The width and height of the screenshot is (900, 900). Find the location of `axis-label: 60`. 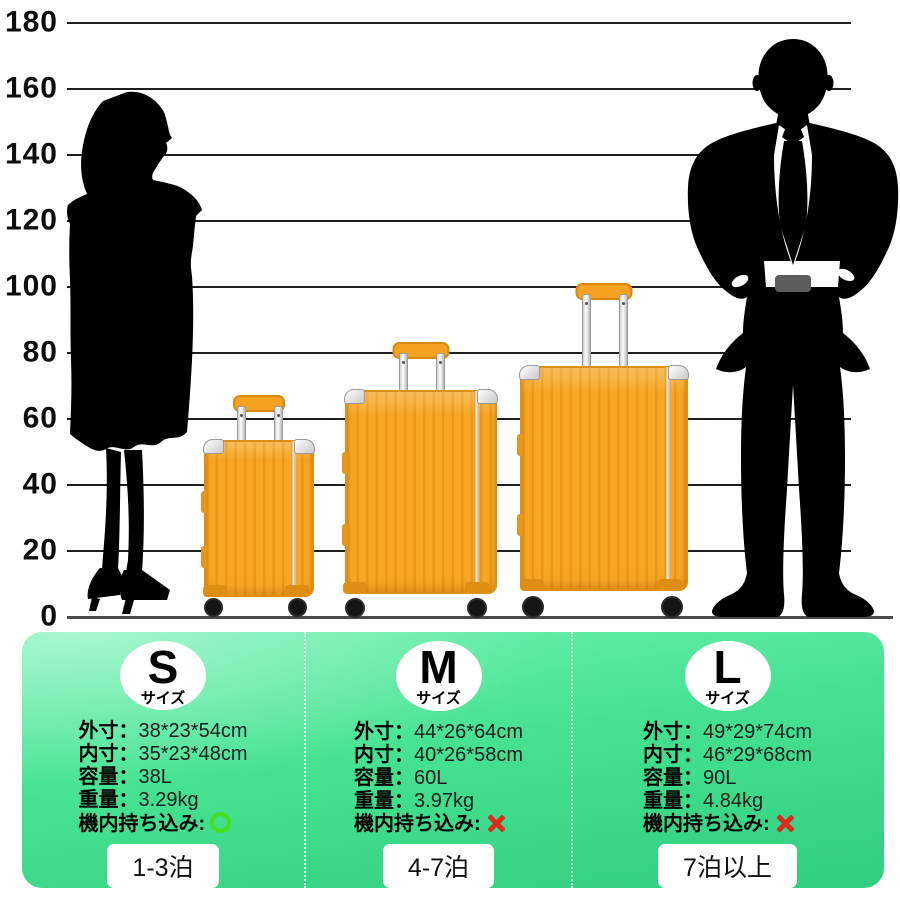

axis-label: 60 is located at coordinates (40, 418).